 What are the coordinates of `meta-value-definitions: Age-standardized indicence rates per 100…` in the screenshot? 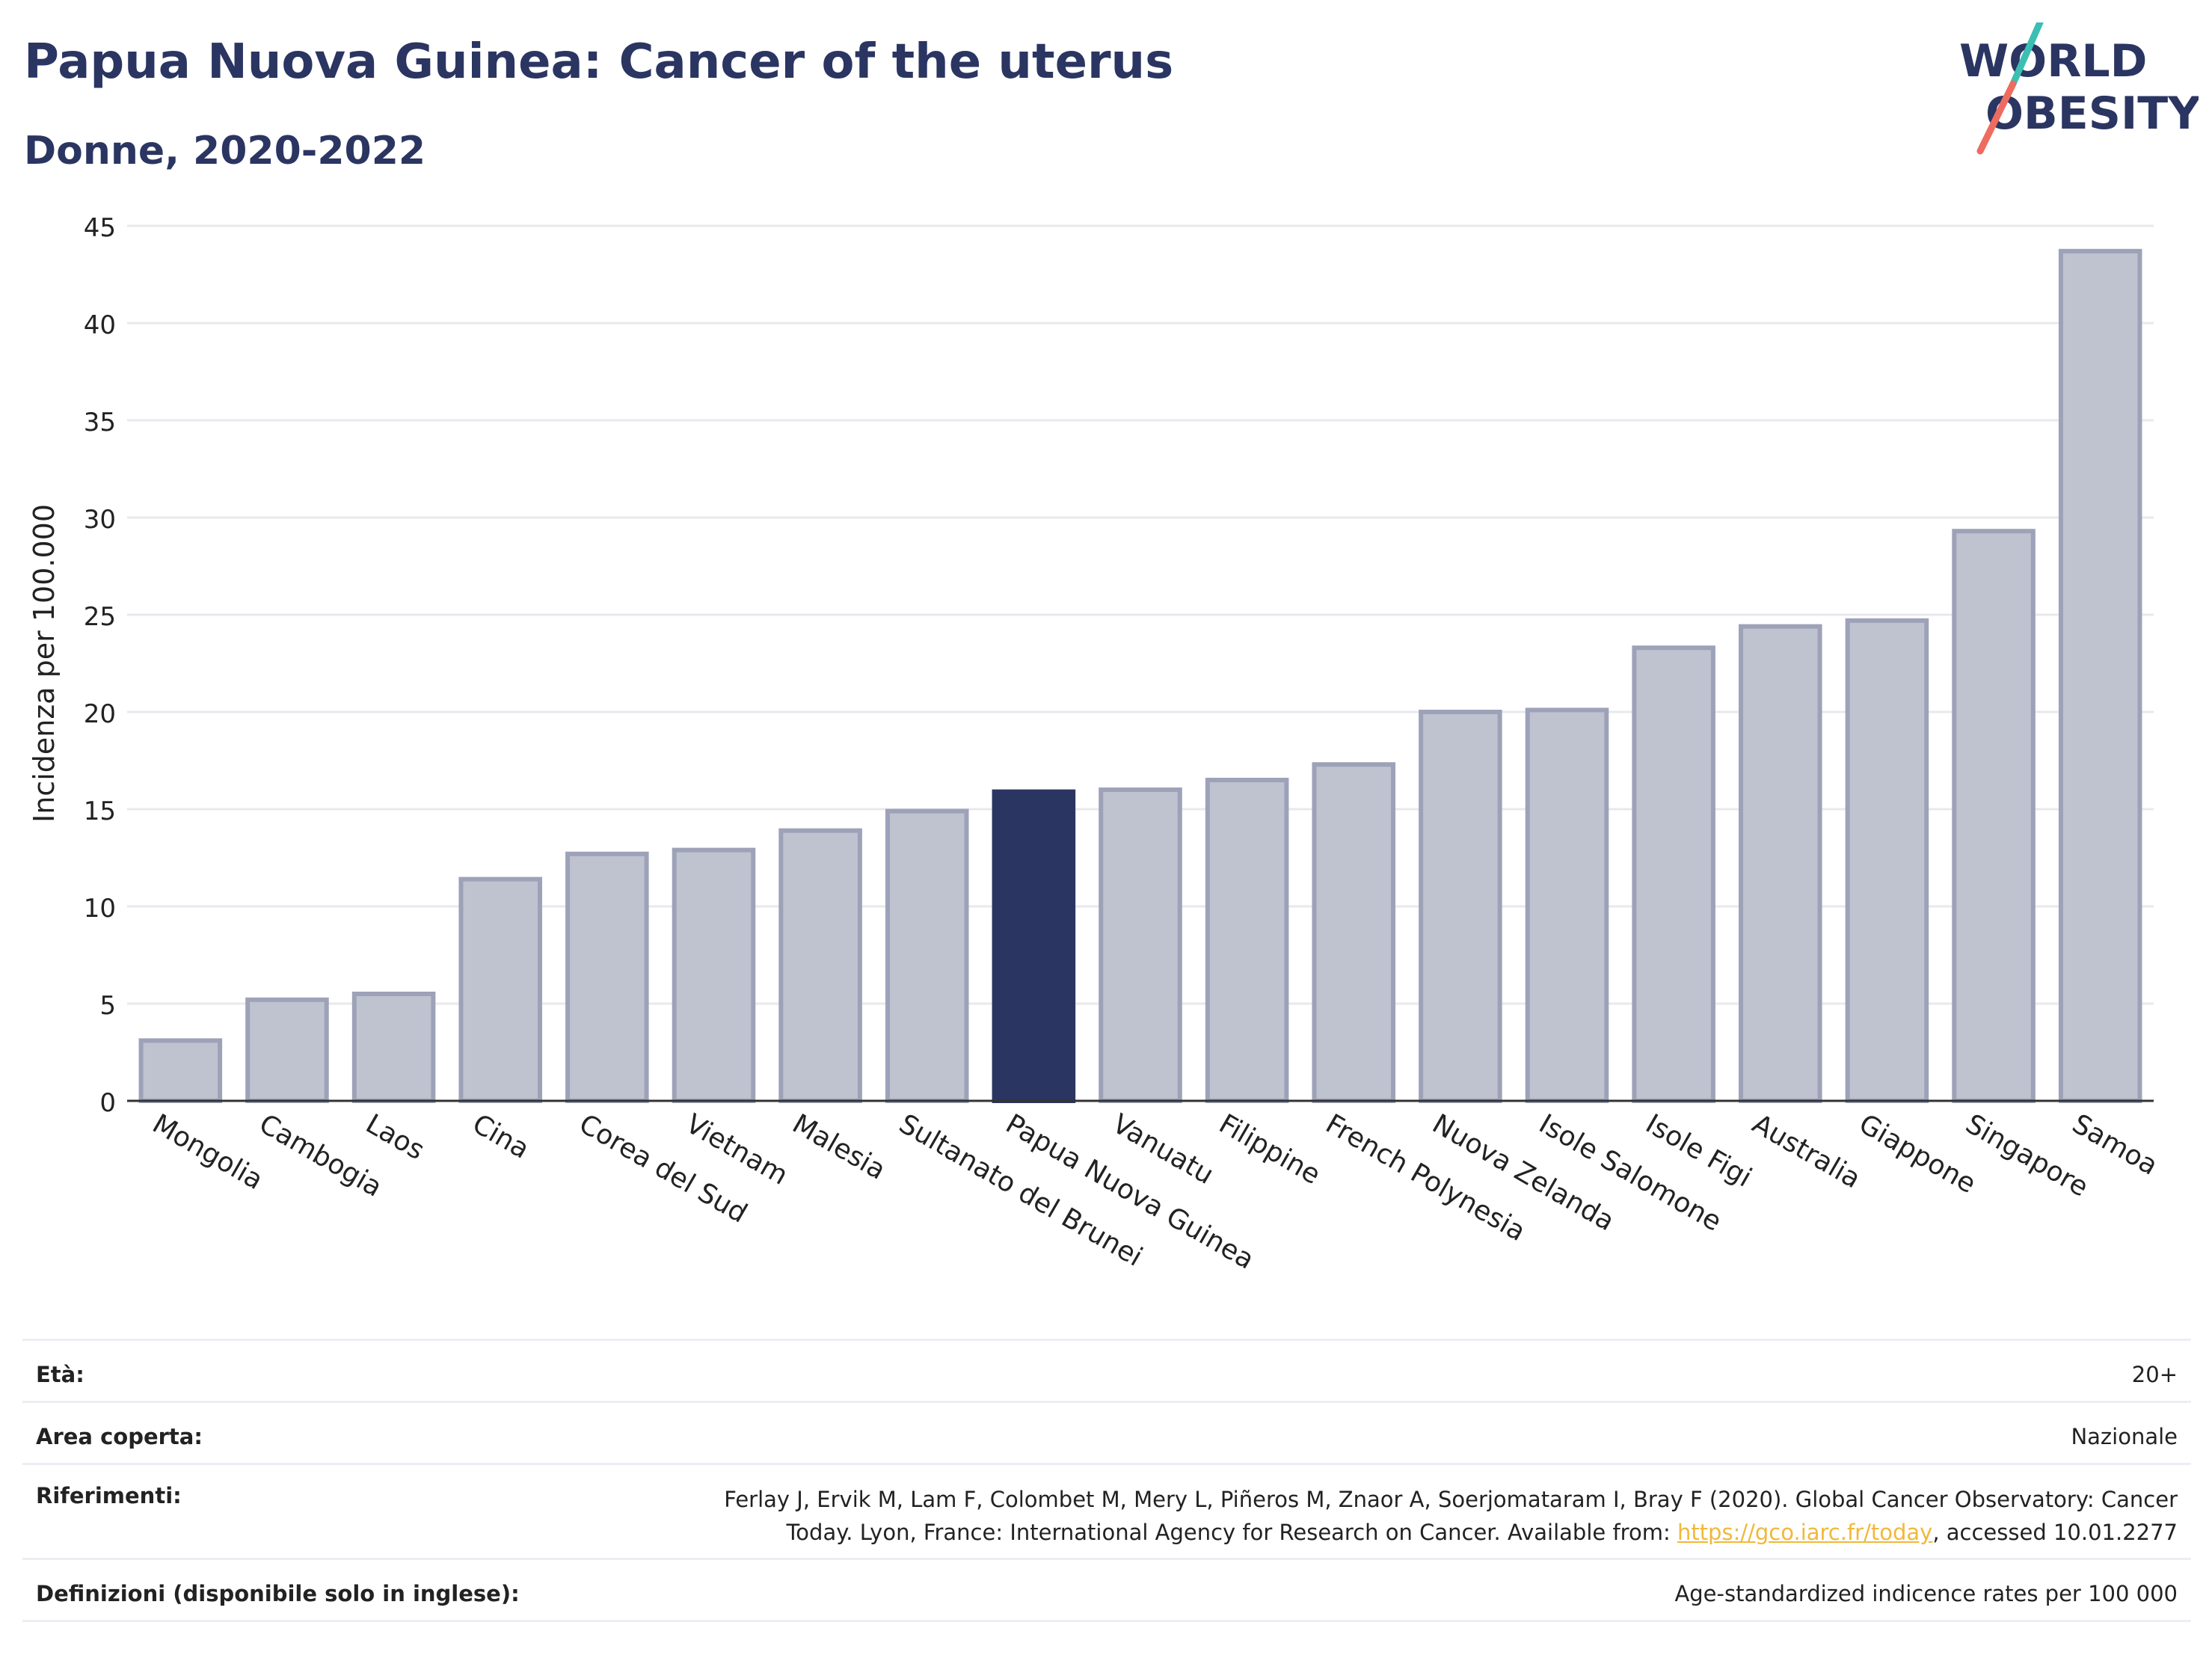 It's located at (1926, 1593).